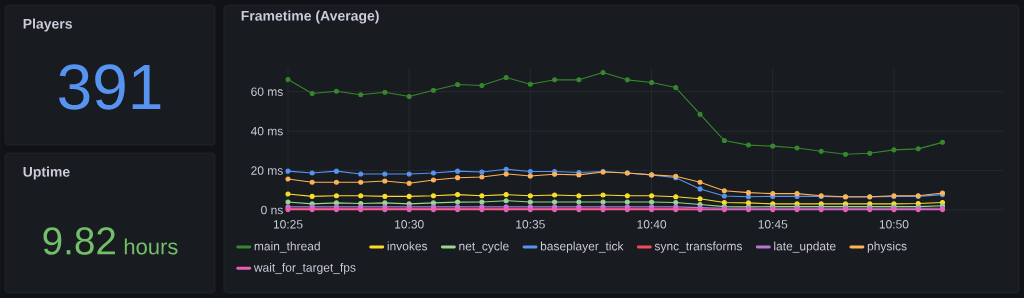 This screenshot has height=298, width=1024. I want to click on x-tick-label: 10:25, so click(288, 224).